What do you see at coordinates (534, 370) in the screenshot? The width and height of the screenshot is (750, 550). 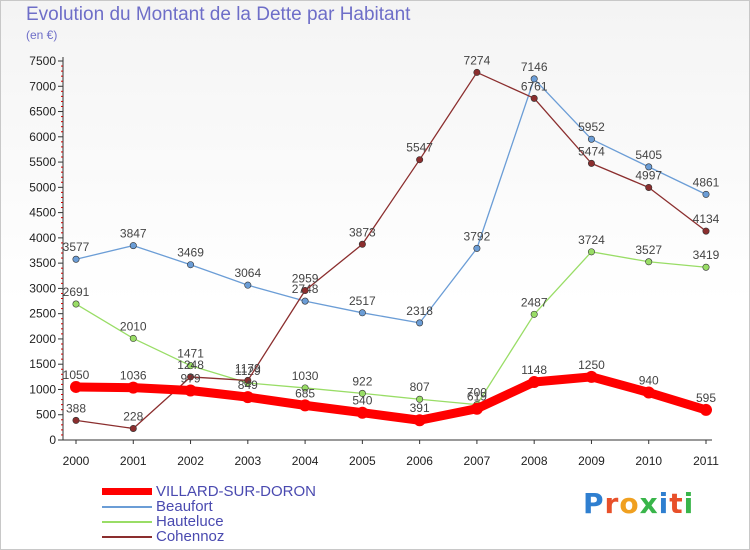 I see `data-label: 1148` at bounding box center [534, 370].